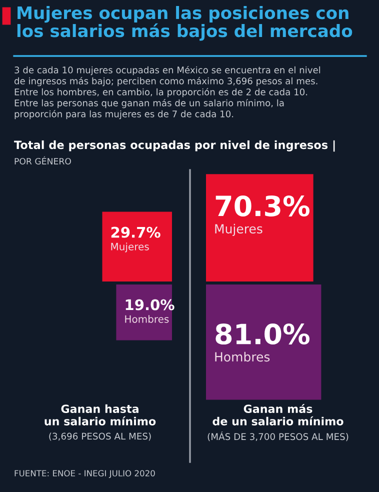  Describe the element at coordinates (167, 93) in the screenshot. I see `text: 3 de cada 10 mujeres ocupadas en México se encuentra en el nivel de ingresos más bajo; perciben como máximo 3,696 pesos al mes. Entre los hombres, en cambio, la proporción es de 2 de cada 10. Entre las personas que ganan más de un salario mínimo, la proporción para las mujeres es de 7 de cada 10.` at that location.